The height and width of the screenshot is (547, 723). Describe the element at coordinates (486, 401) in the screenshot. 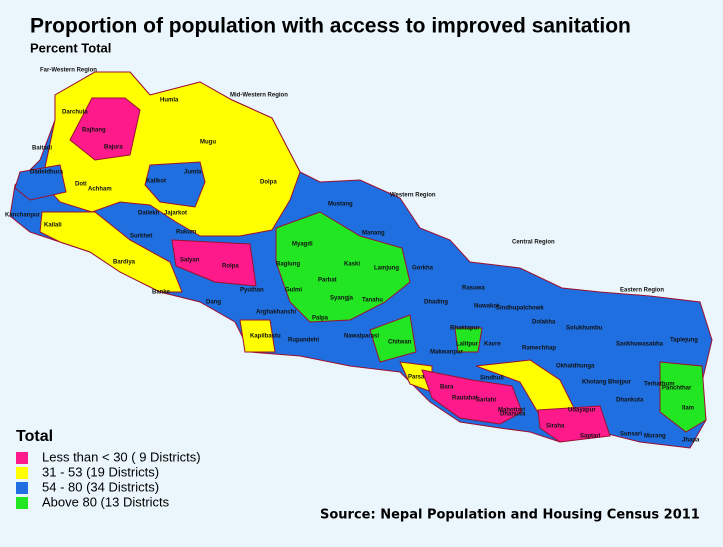

I see `district-label: Sarlahi` at that location.